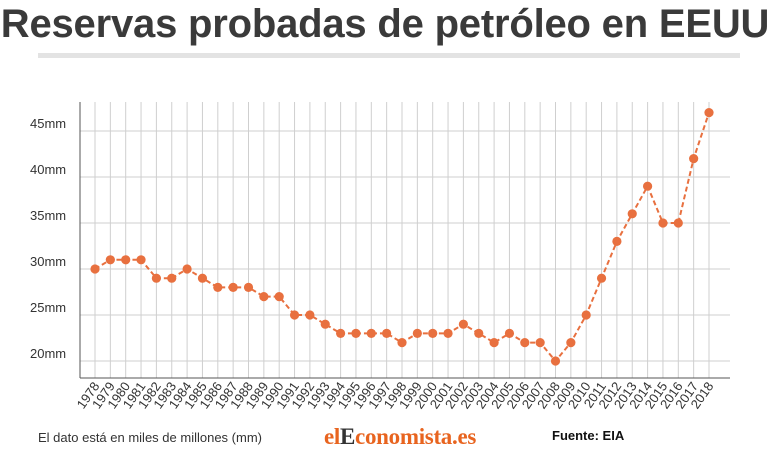 Image resolution: width=770 pixels, height=457 pixels. I want to click on y-tick-label: 45mm, so click(48, 123).